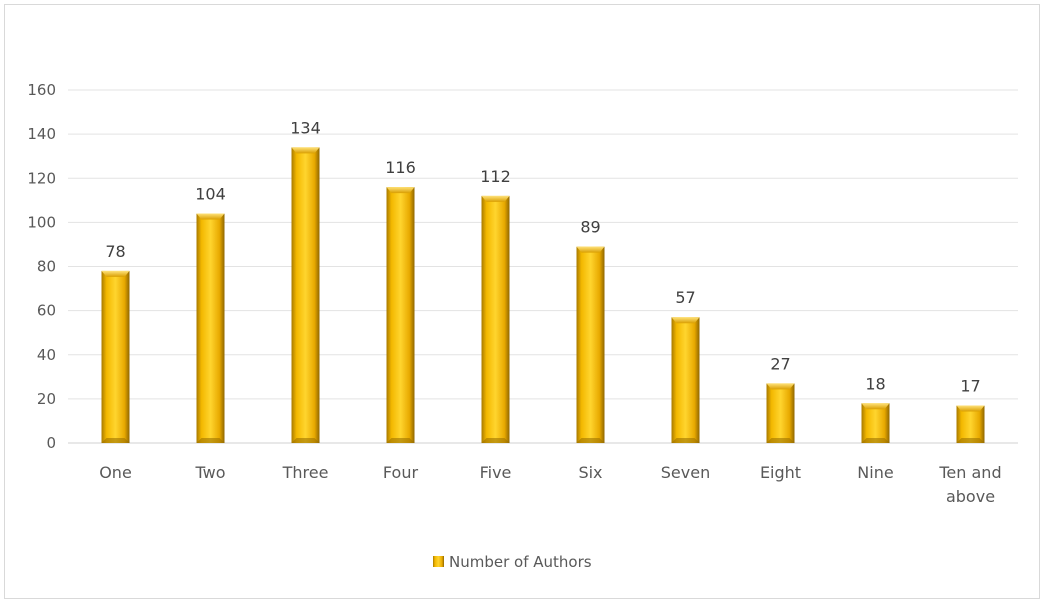 The height and width of the screenshot is (605, 1048). What do you see at coordinates (305, 472) in the screenshot?
I see `x-tick-label: Three` at bounding box center [305, 472].